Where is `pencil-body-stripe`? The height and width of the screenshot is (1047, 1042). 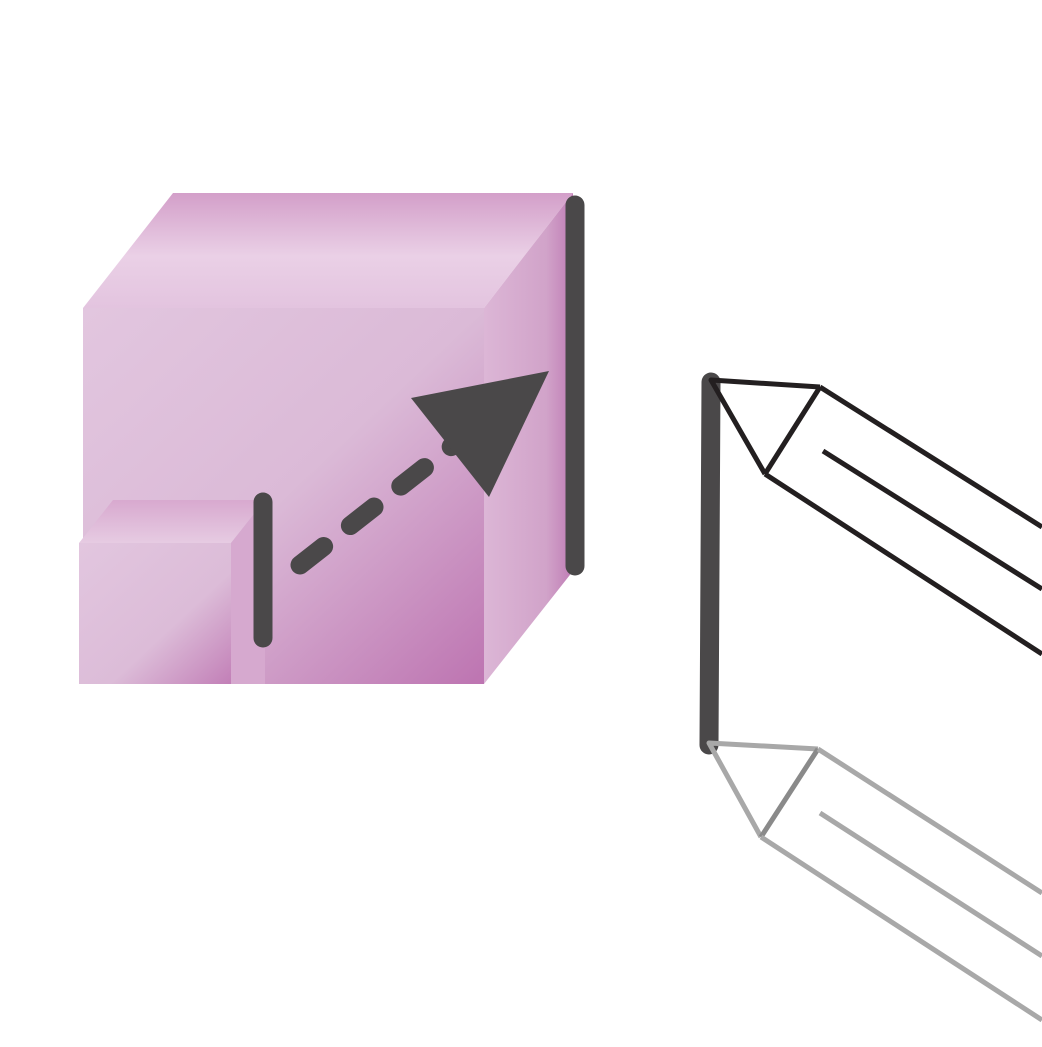
pencil-body-stripe is located at coordinates (931, 520).